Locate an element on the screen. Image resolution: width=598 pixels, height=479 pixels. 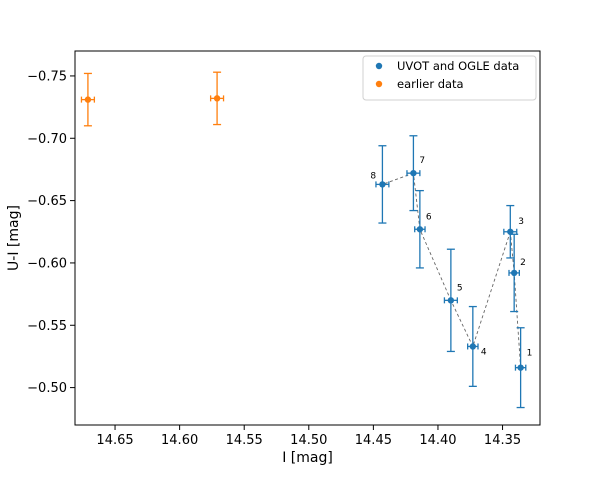
y-tick-label: −0.55 is located at coordinates (47, 326).